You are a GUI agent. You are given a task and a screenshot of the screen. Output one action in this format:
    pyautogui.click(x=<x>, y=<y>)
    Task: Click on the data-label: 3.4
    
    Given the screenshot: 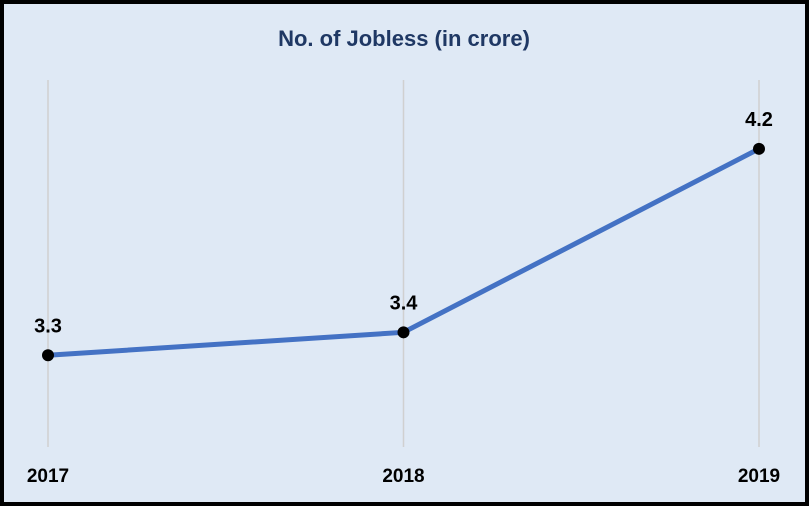 What is the action you would take?
    pyautogui.click(x=404, y=304)
    